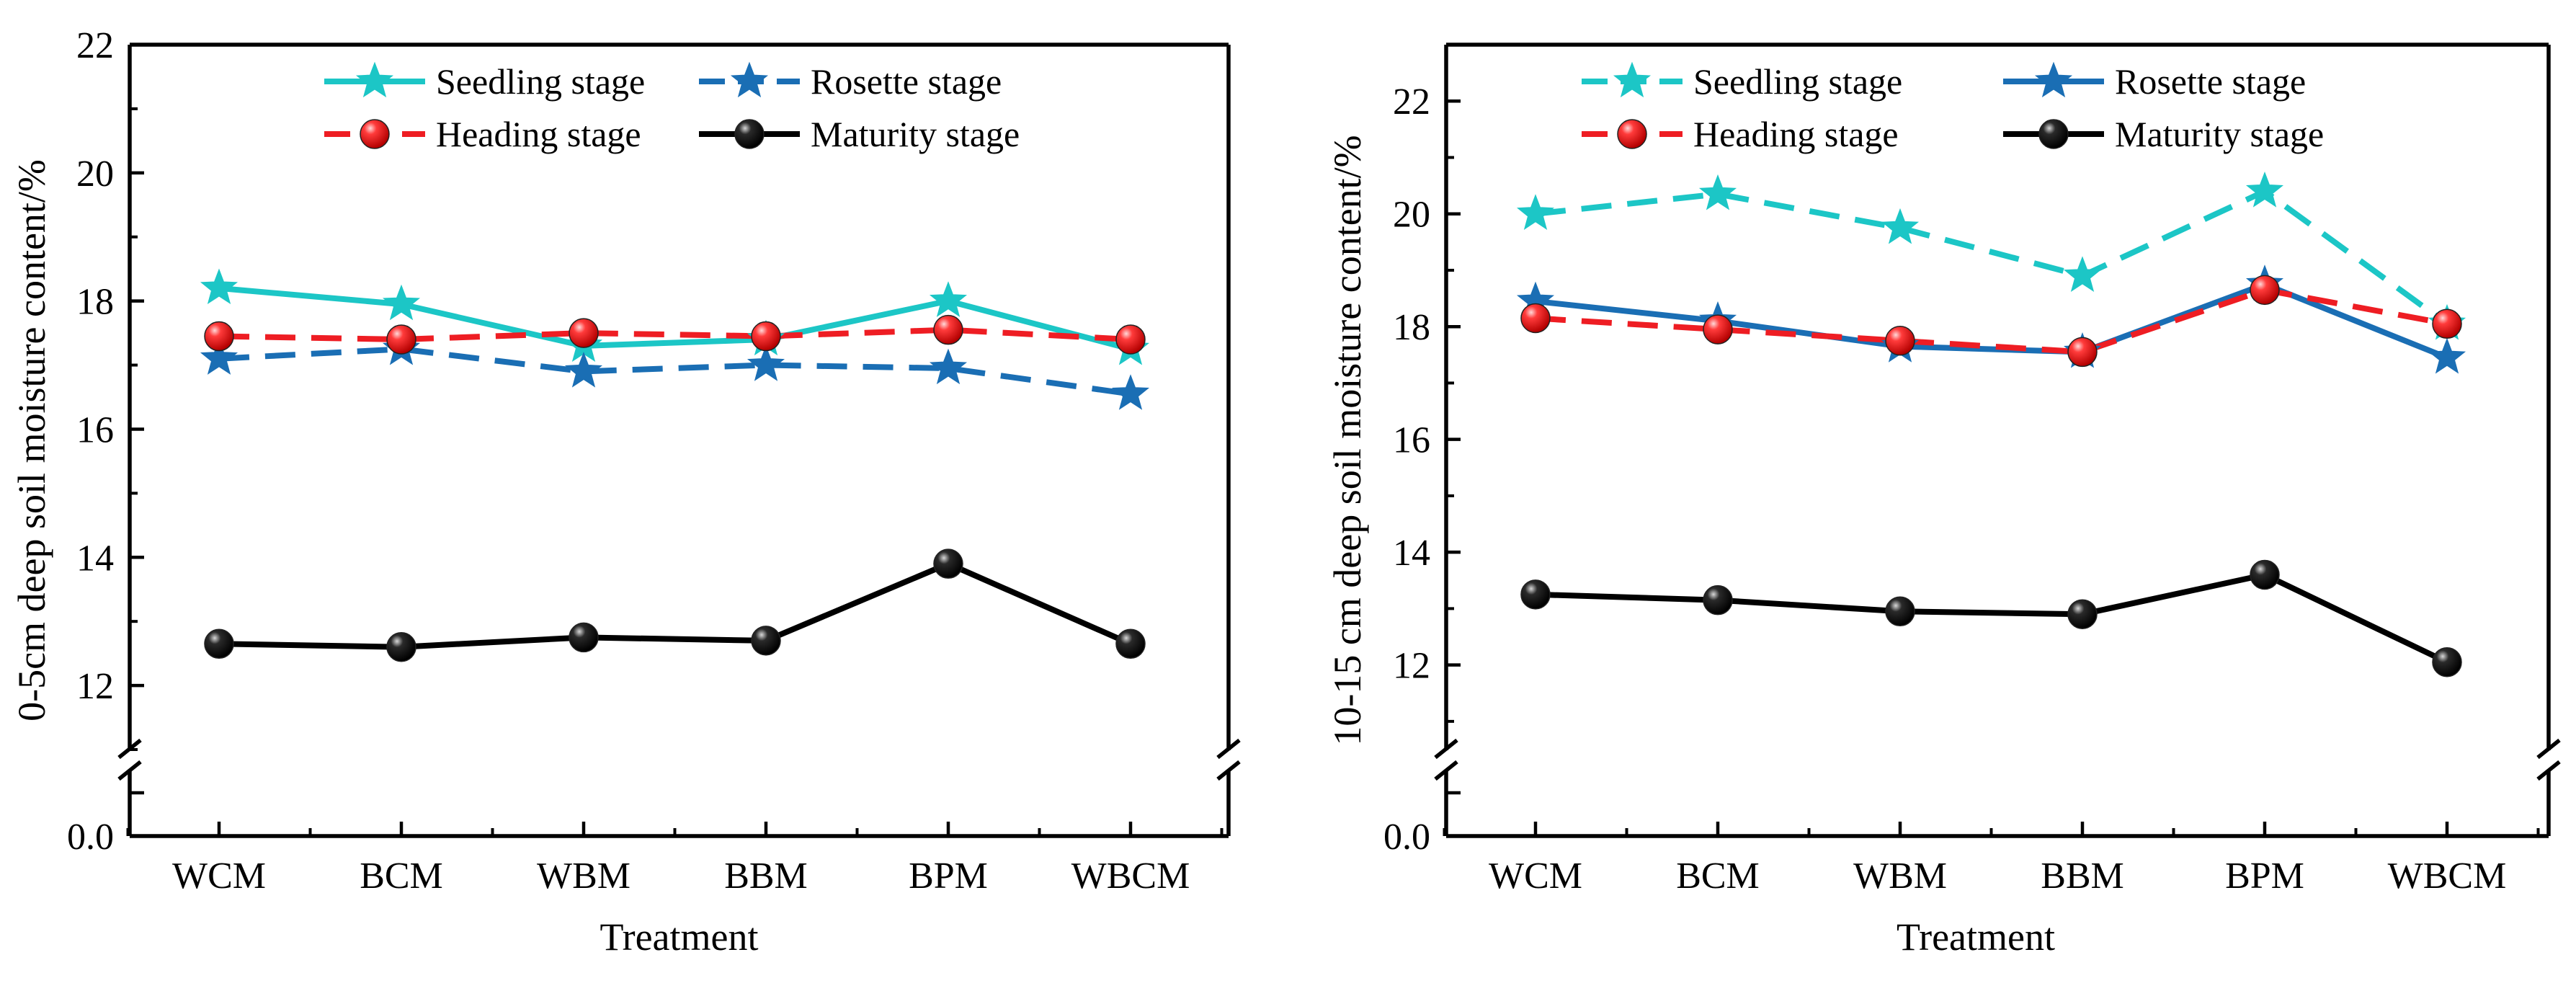 The height and width of the screenshot is (991, 2576). What do you see at coordinates (1900, 226) in the screenshot?
I see `data-point-seedling-stage-wbm` at bounding box center [1900, 226].